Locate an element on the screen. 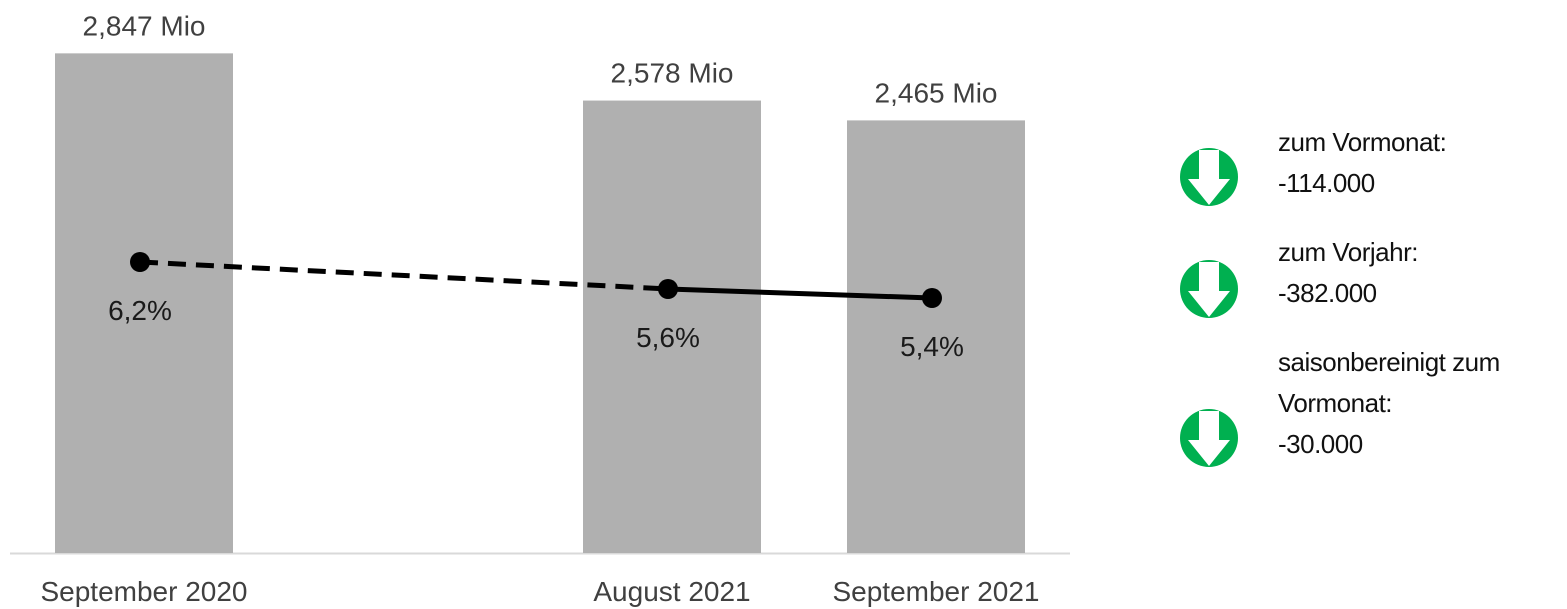  bar-value-label: 2,465 Mio is located at coordinates (936, 92).